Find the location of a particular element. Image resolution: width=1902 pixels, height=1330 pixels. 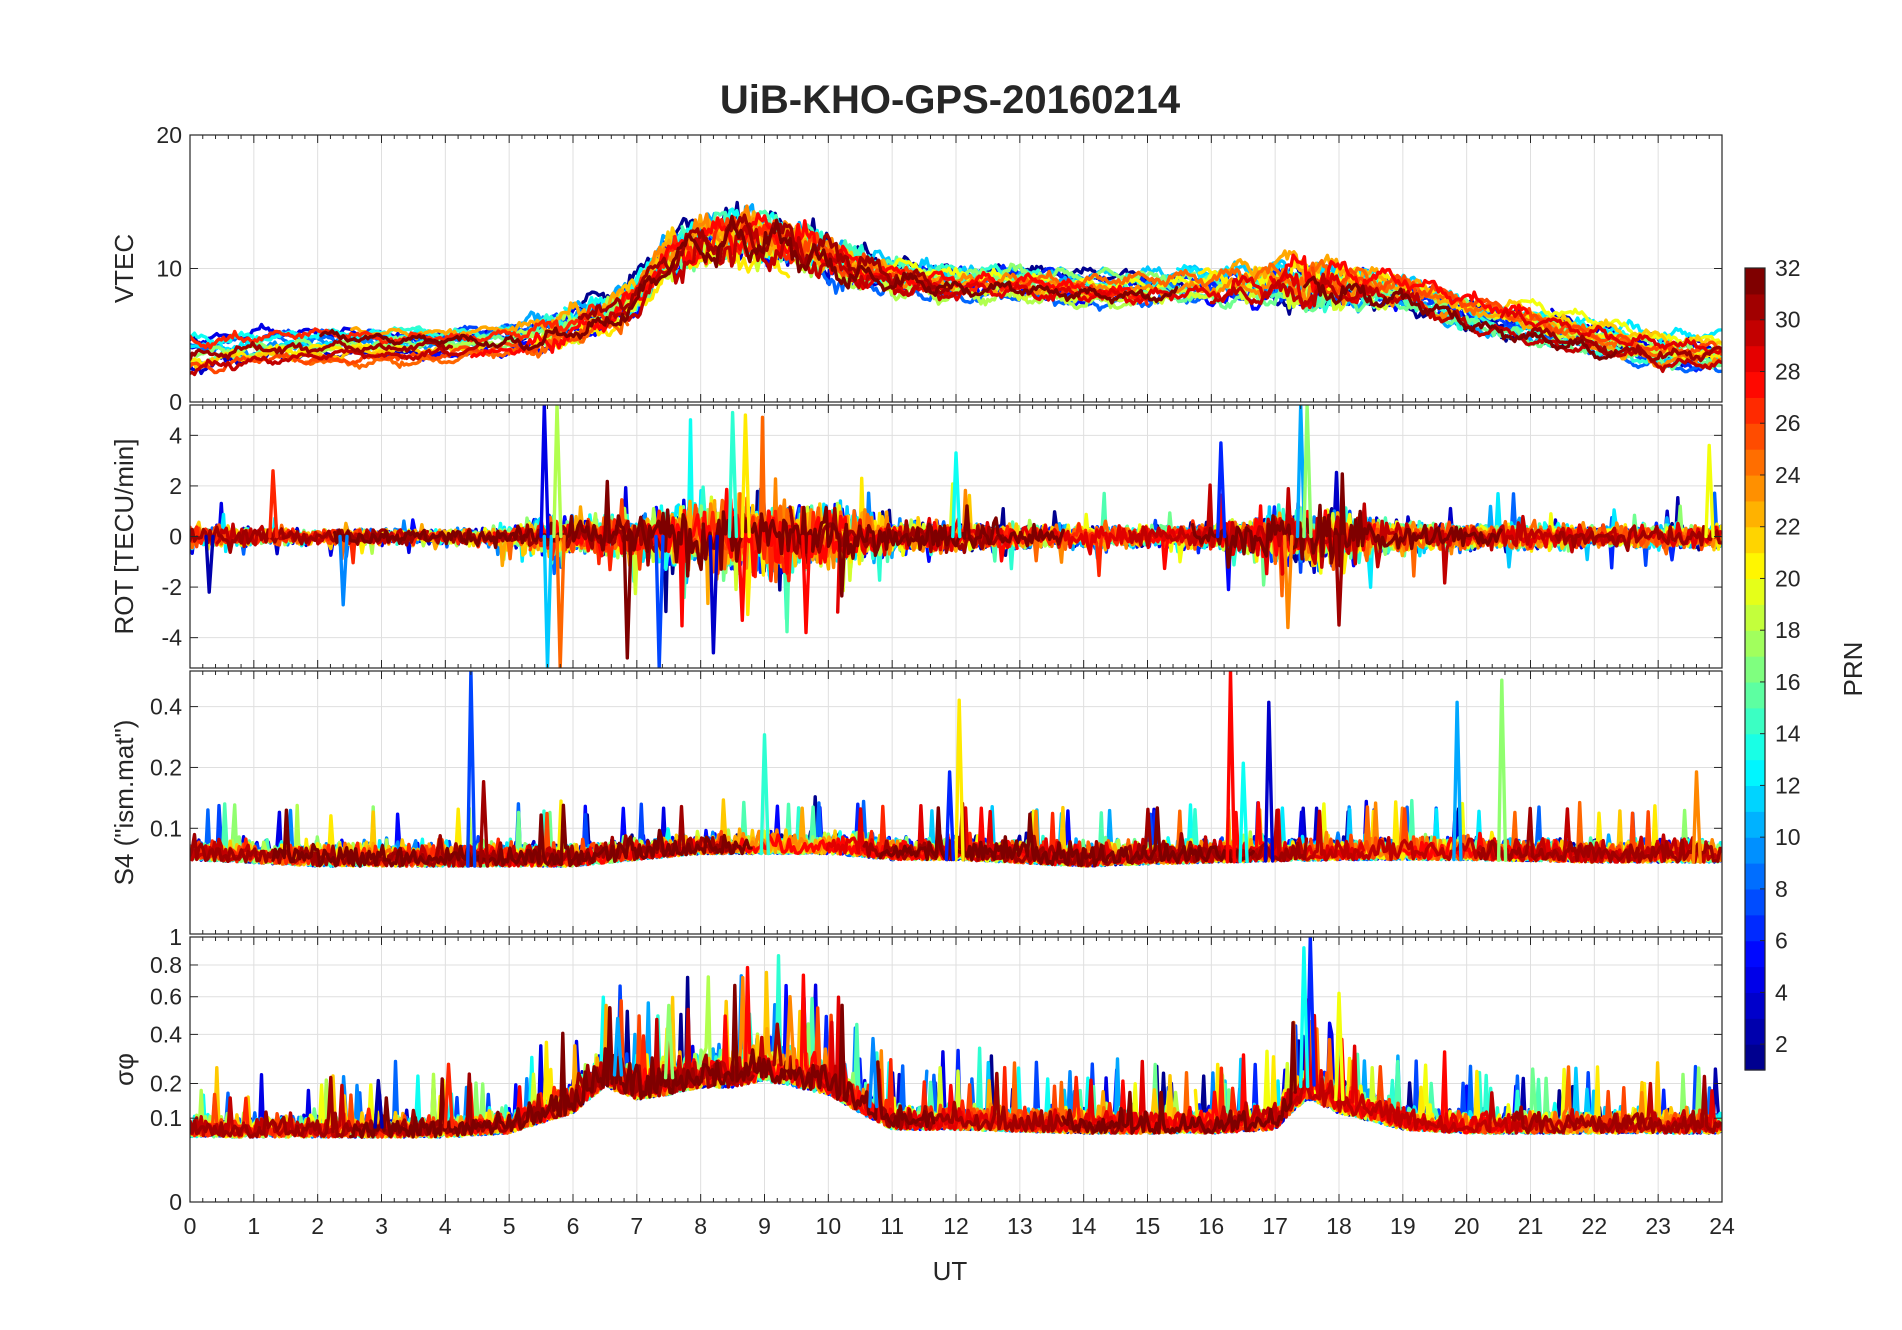

x-tick-label: 9 is located at coordinates (764, 1226).